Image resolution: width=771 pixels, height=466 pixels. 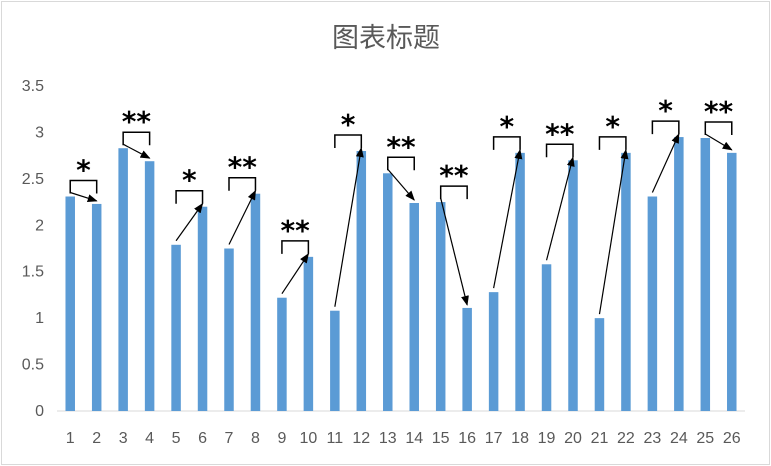 I want to click on x-tick-label: 18, so click(x=520, y=438).